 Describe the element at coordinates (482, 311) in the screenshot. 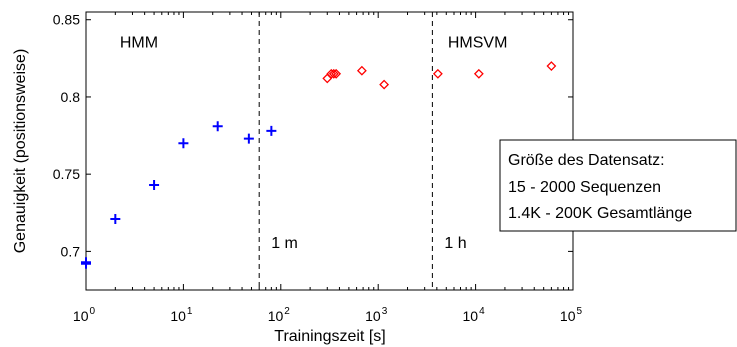

I see `x-tick-exponent: 4` at that location.